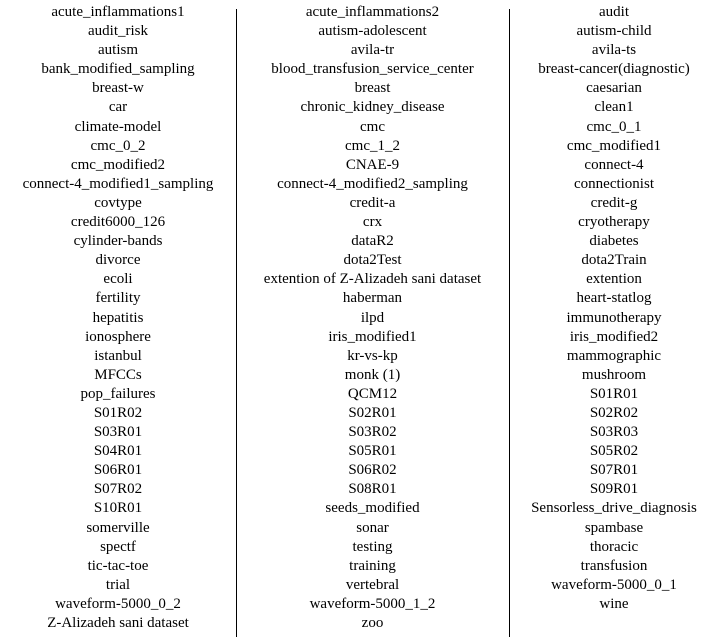  What do you see at coordinates (614, 202) in the screenshot?
I see `table-cell: credit-g` at bounding box center [614, 202].